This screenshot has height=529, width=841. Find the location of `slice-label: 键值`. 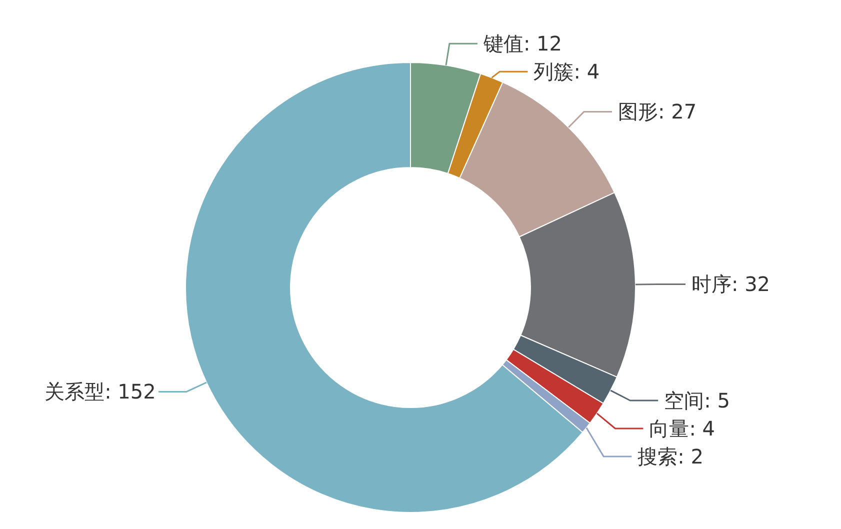

slice-label: 键值 is located at coordinates (503, 44).